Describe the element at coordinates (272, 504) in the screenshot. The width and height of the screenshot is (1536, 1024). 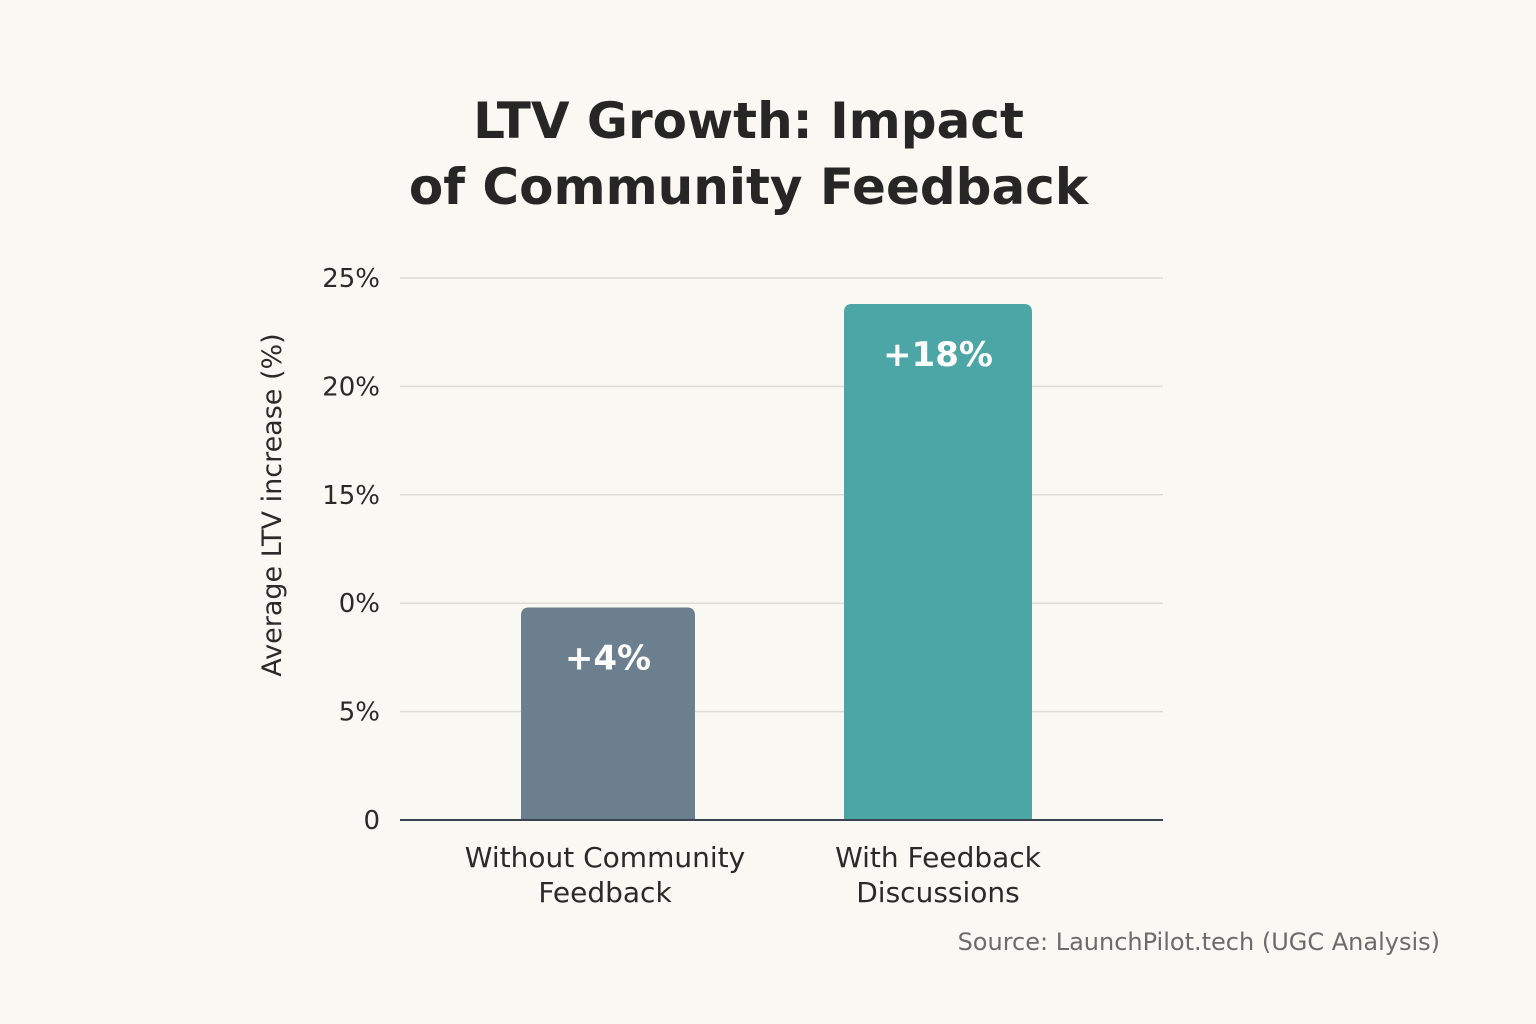
I see `y-axis-label: Average LTV increase (%)` at that location.